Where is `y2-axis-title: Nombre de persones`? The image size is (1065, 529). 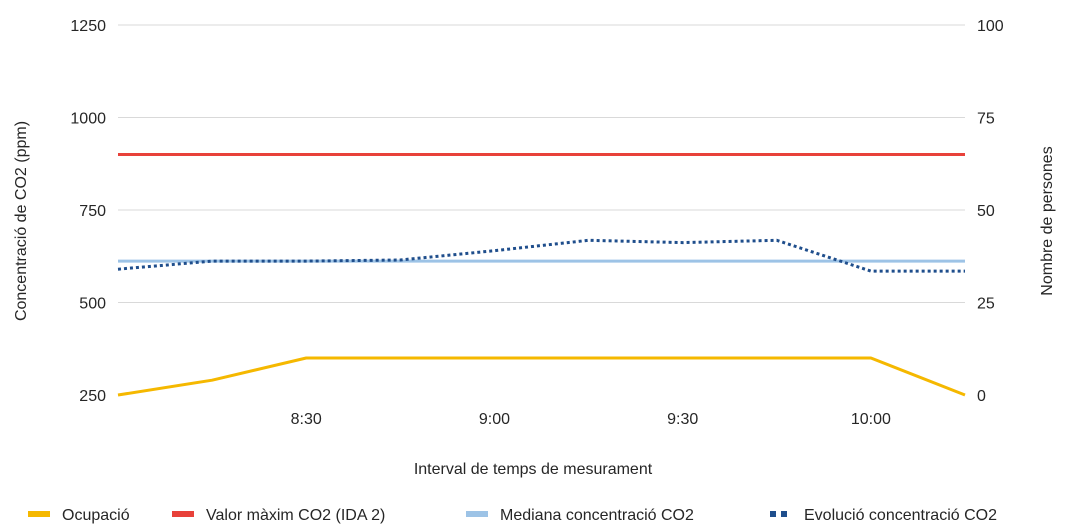 y2-axis-title: Nombre de persones is located at coordinates (1047, 220).